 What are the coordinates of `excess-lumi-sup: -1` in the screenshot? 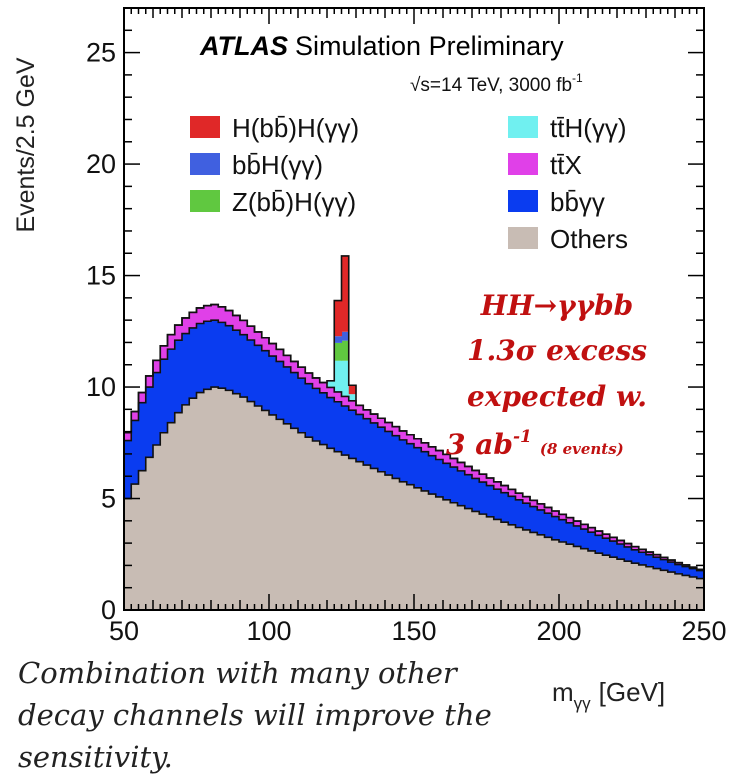 It's located at (522, 437).